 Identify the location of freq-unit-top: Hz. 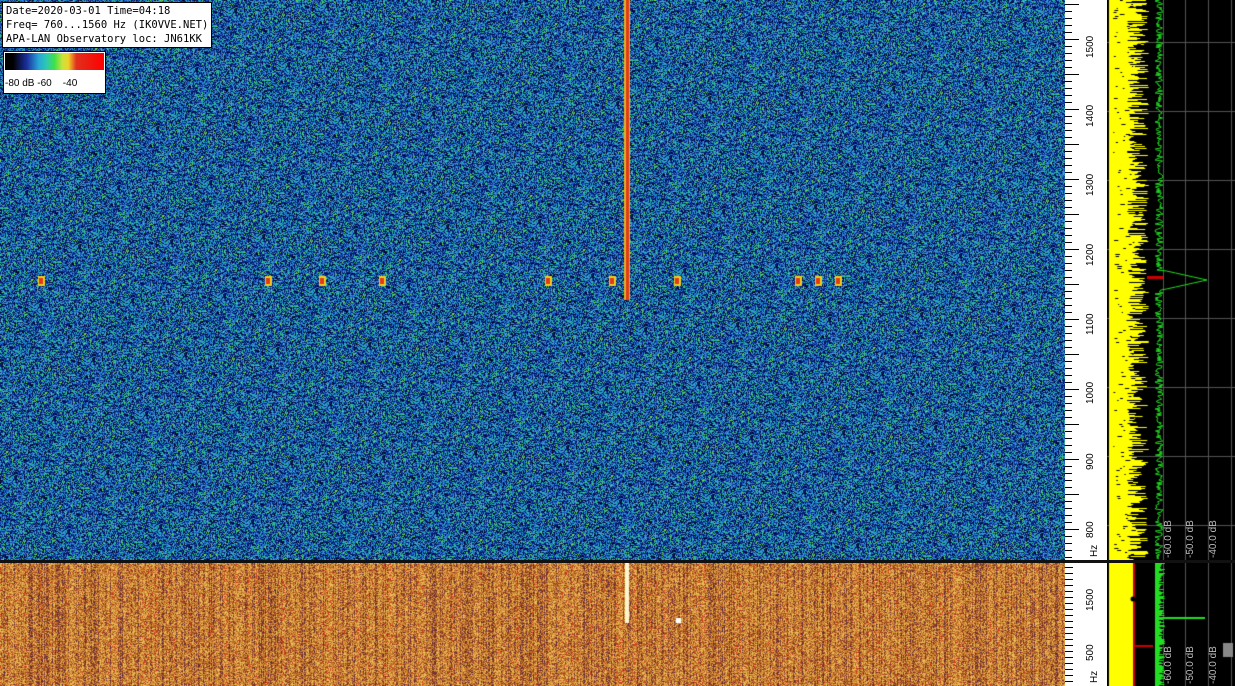
(1094, 550).